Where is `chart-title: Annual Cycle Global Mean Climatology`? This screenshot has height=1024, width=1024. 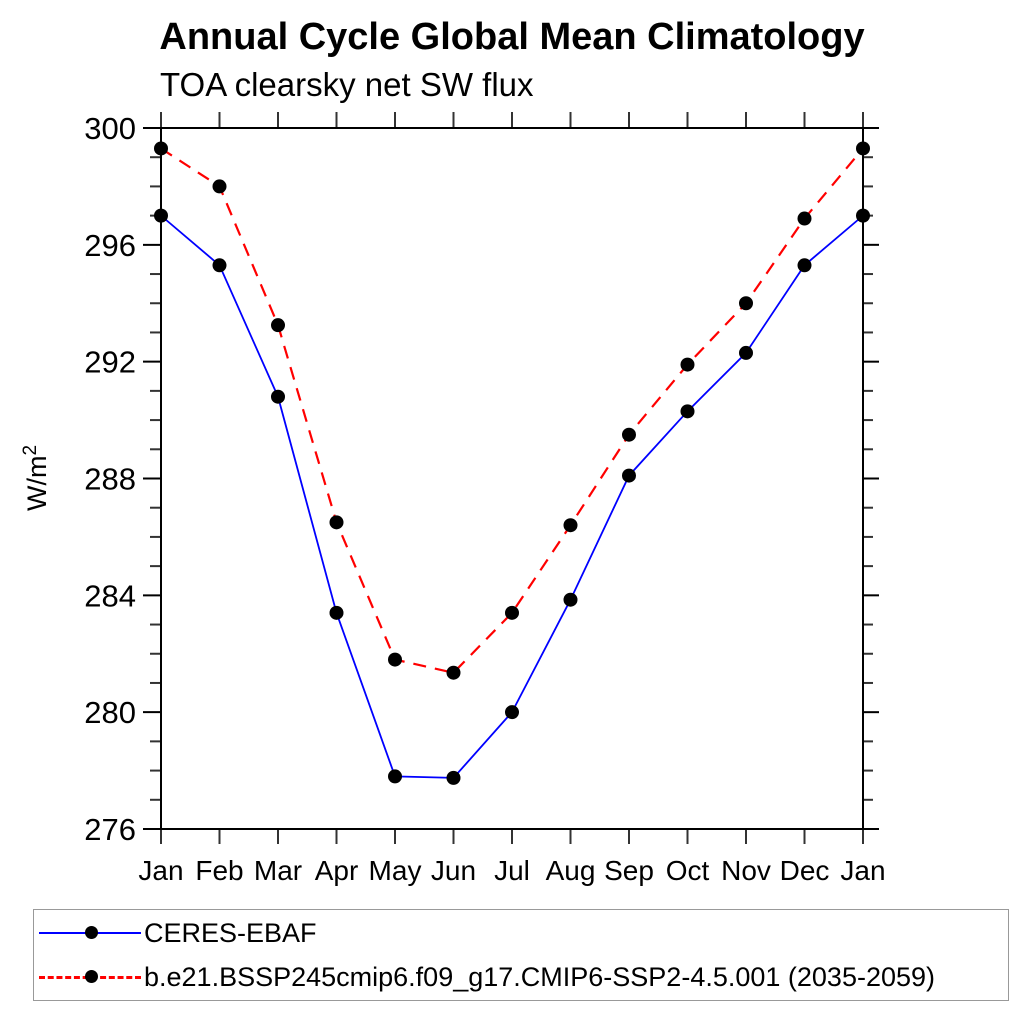
chart-title: Annual Cycle Global Mean Climatology is located at coordinates (512, 37).